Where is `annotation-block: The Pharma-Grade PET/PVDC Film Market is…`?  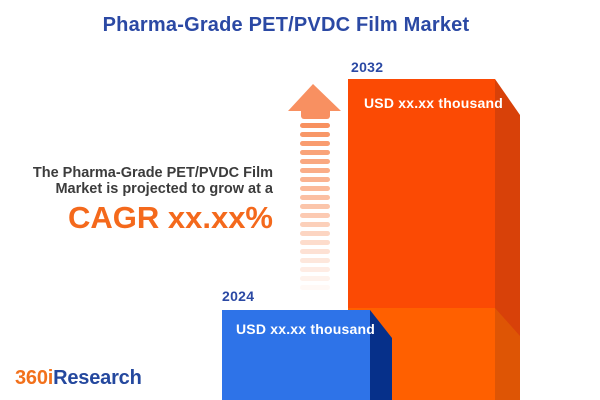 annotation-block: The Pharma-Grade PET/PVDC Film Market is… is located at coordinates (136, 200).